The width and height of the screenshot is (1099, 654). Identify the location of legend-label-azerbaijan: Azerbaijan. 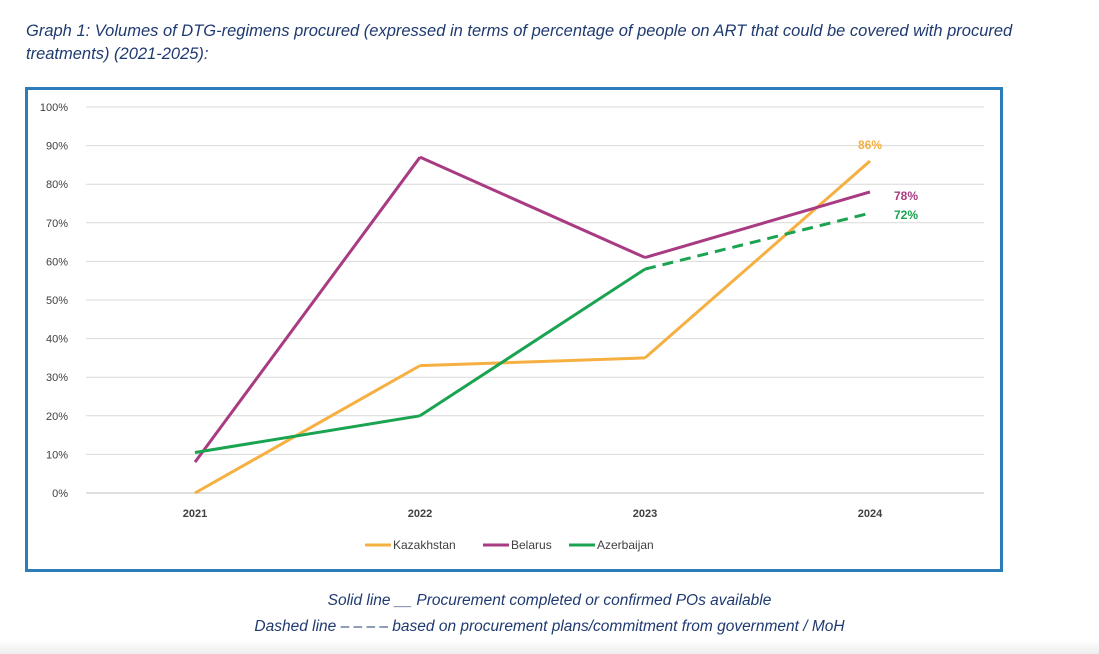
(625, 545).